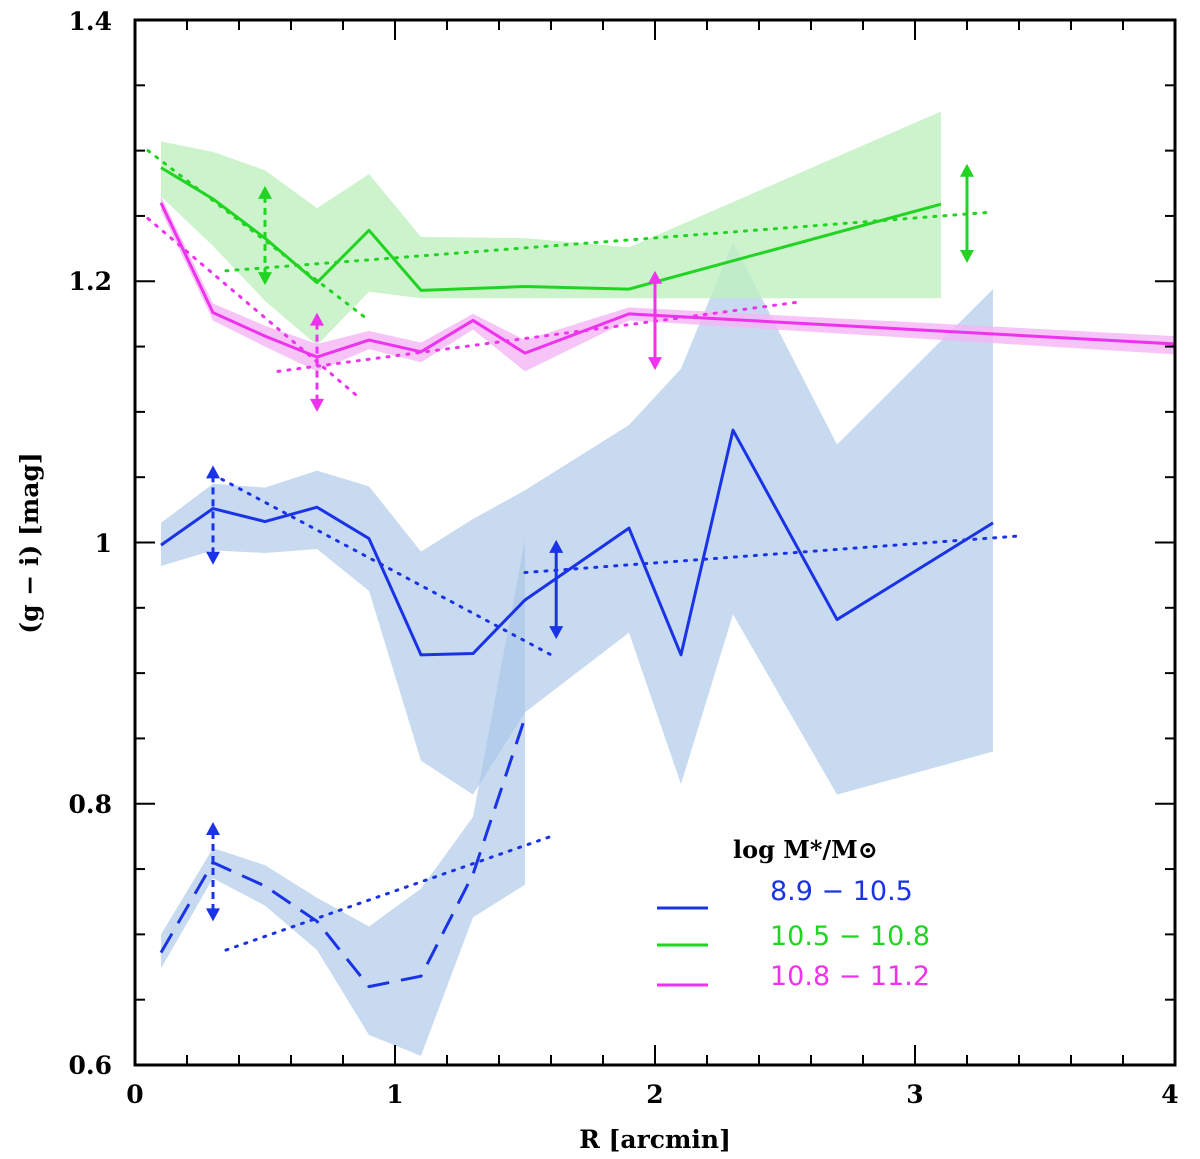 The height and width of the screenshot is (1159, 1200). I want to click on y-tick-label: 1.2, so click(91, 281).